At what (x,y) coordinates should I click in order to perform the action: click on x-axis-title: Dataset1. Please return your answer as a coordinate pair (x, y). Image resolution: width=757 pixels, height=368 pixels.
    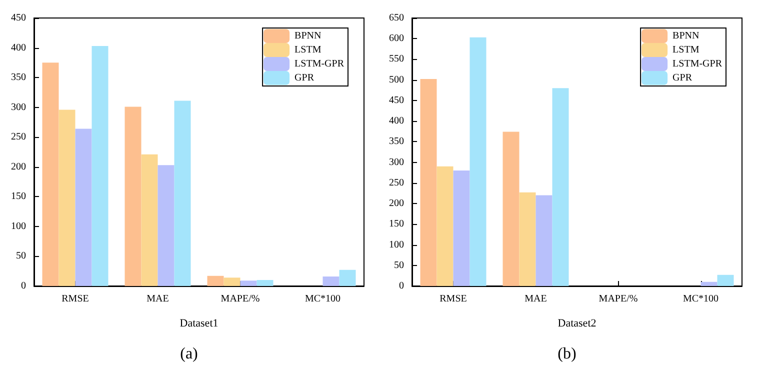
    Looking at the image, I should click on (199, 324).